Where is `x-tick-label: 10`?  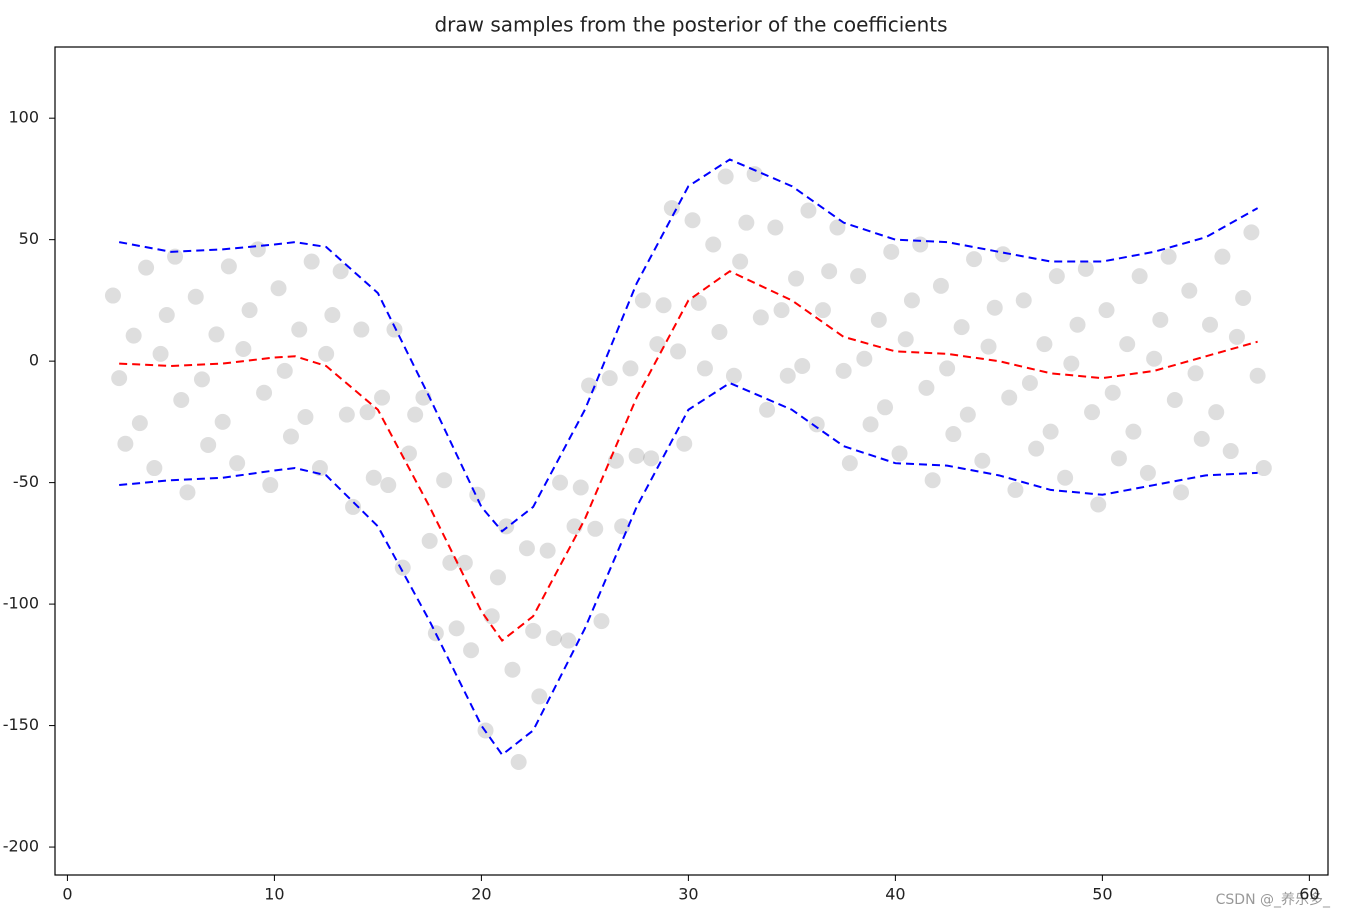
x-tick-label: 10 is located at coordinates (274, 894).